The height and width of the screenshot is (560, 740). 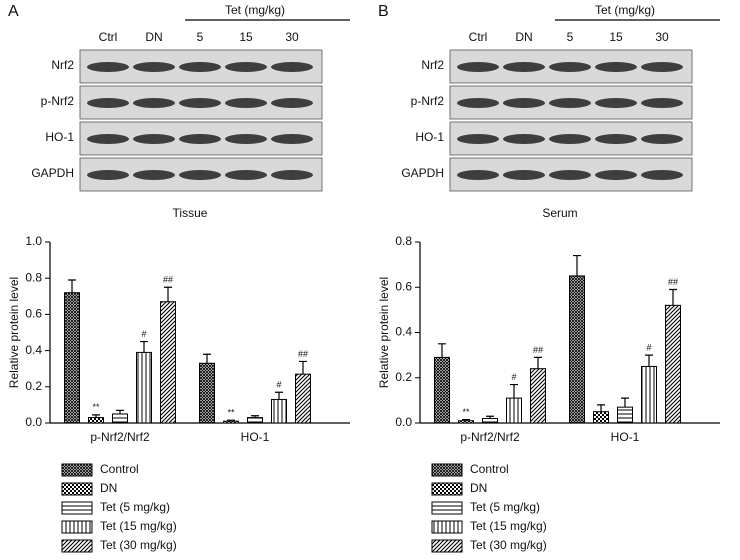 What do you see at coordinates (168, 280) in the screenshot?
I see `significance: ##` at bounding box center [168, 280].